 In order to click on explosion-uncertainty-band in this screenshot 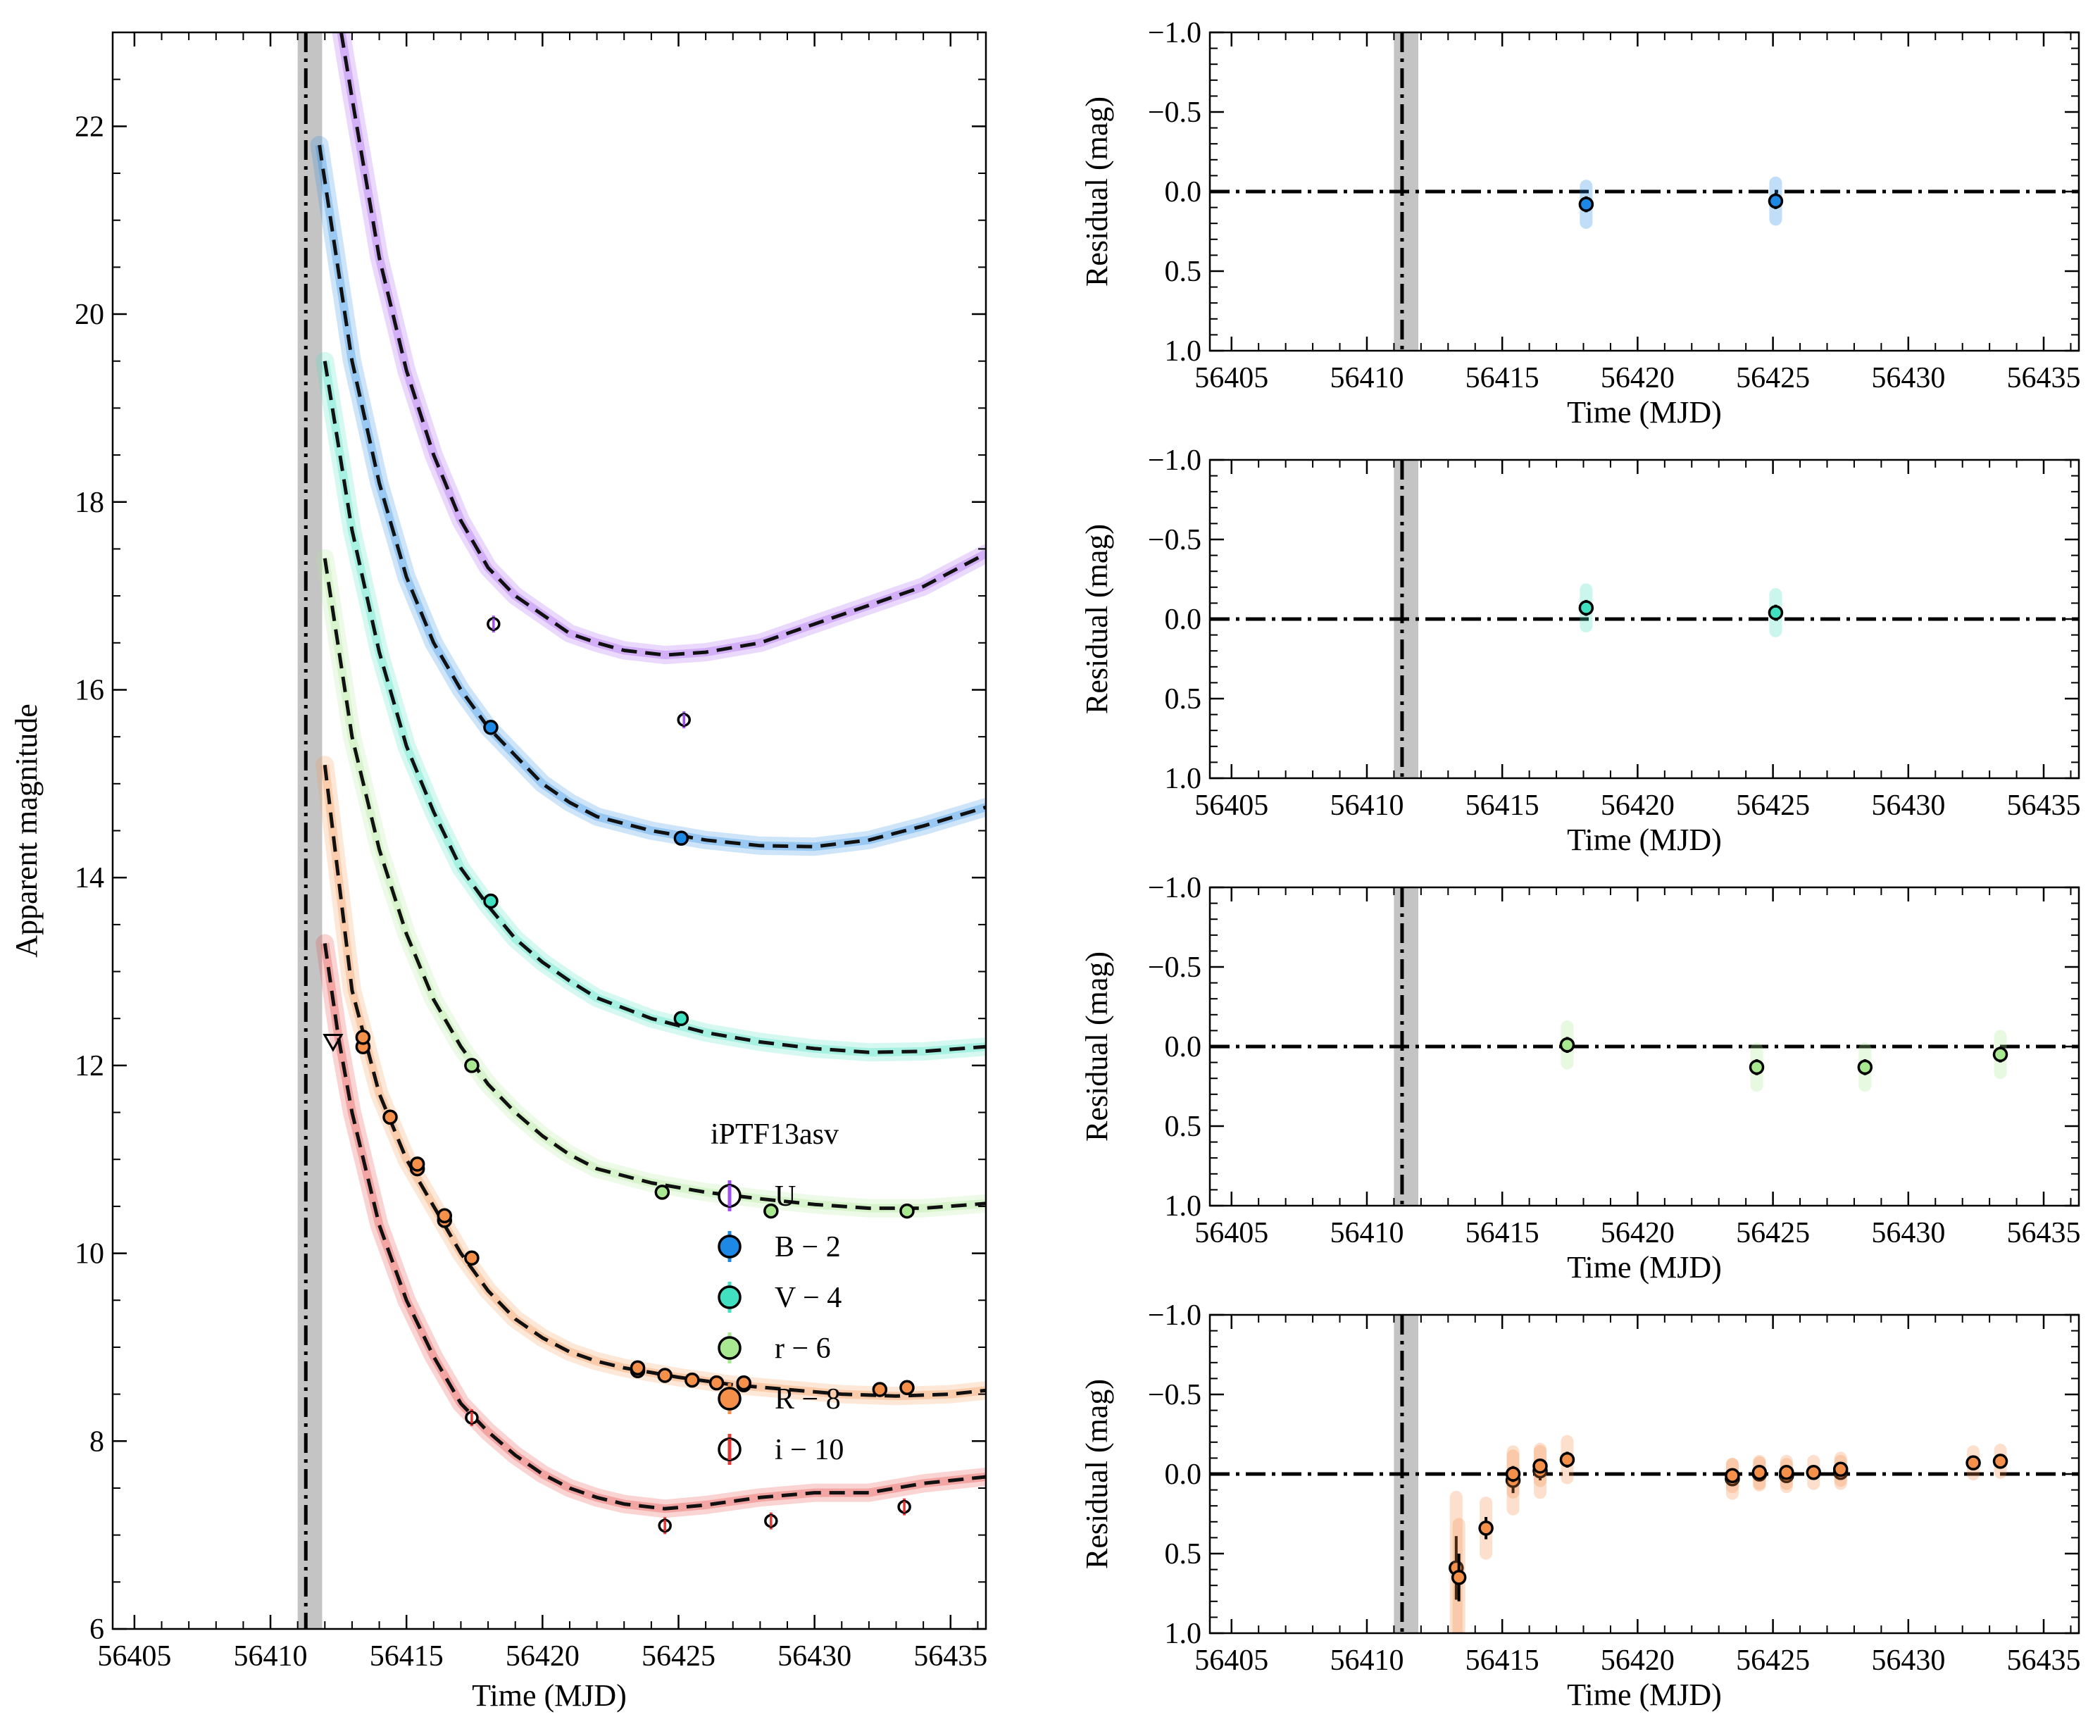, I will do `click(310, 830)`.